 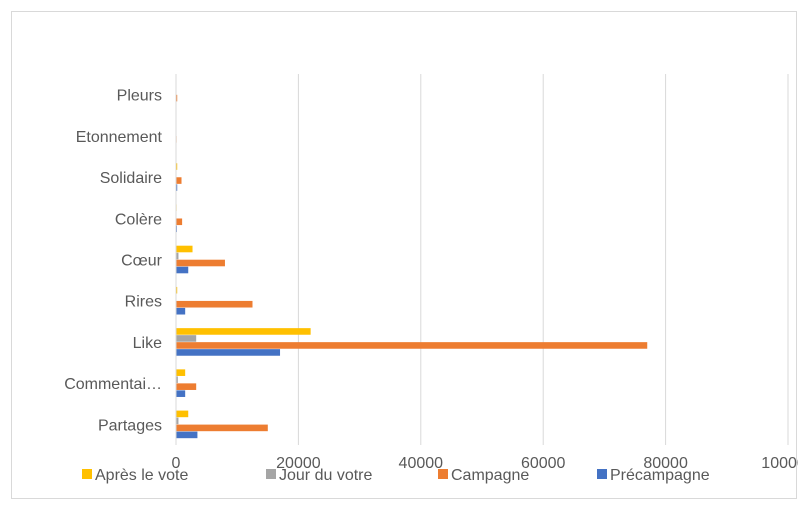 I want to click on category-label: Solidaire, so click(x=131, y=178).